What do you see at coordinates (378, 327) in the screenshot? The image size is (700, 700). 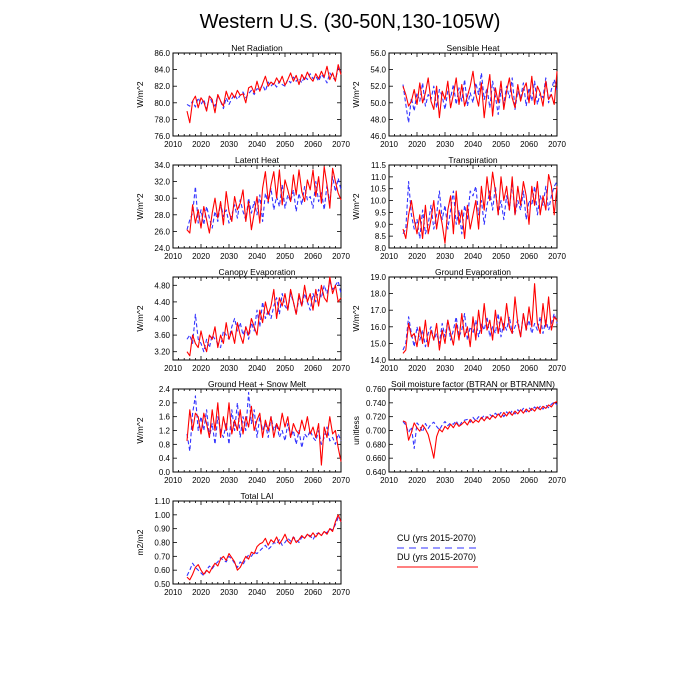 I see `y-tick-label: 16.0` at bounding box center [378, 327].